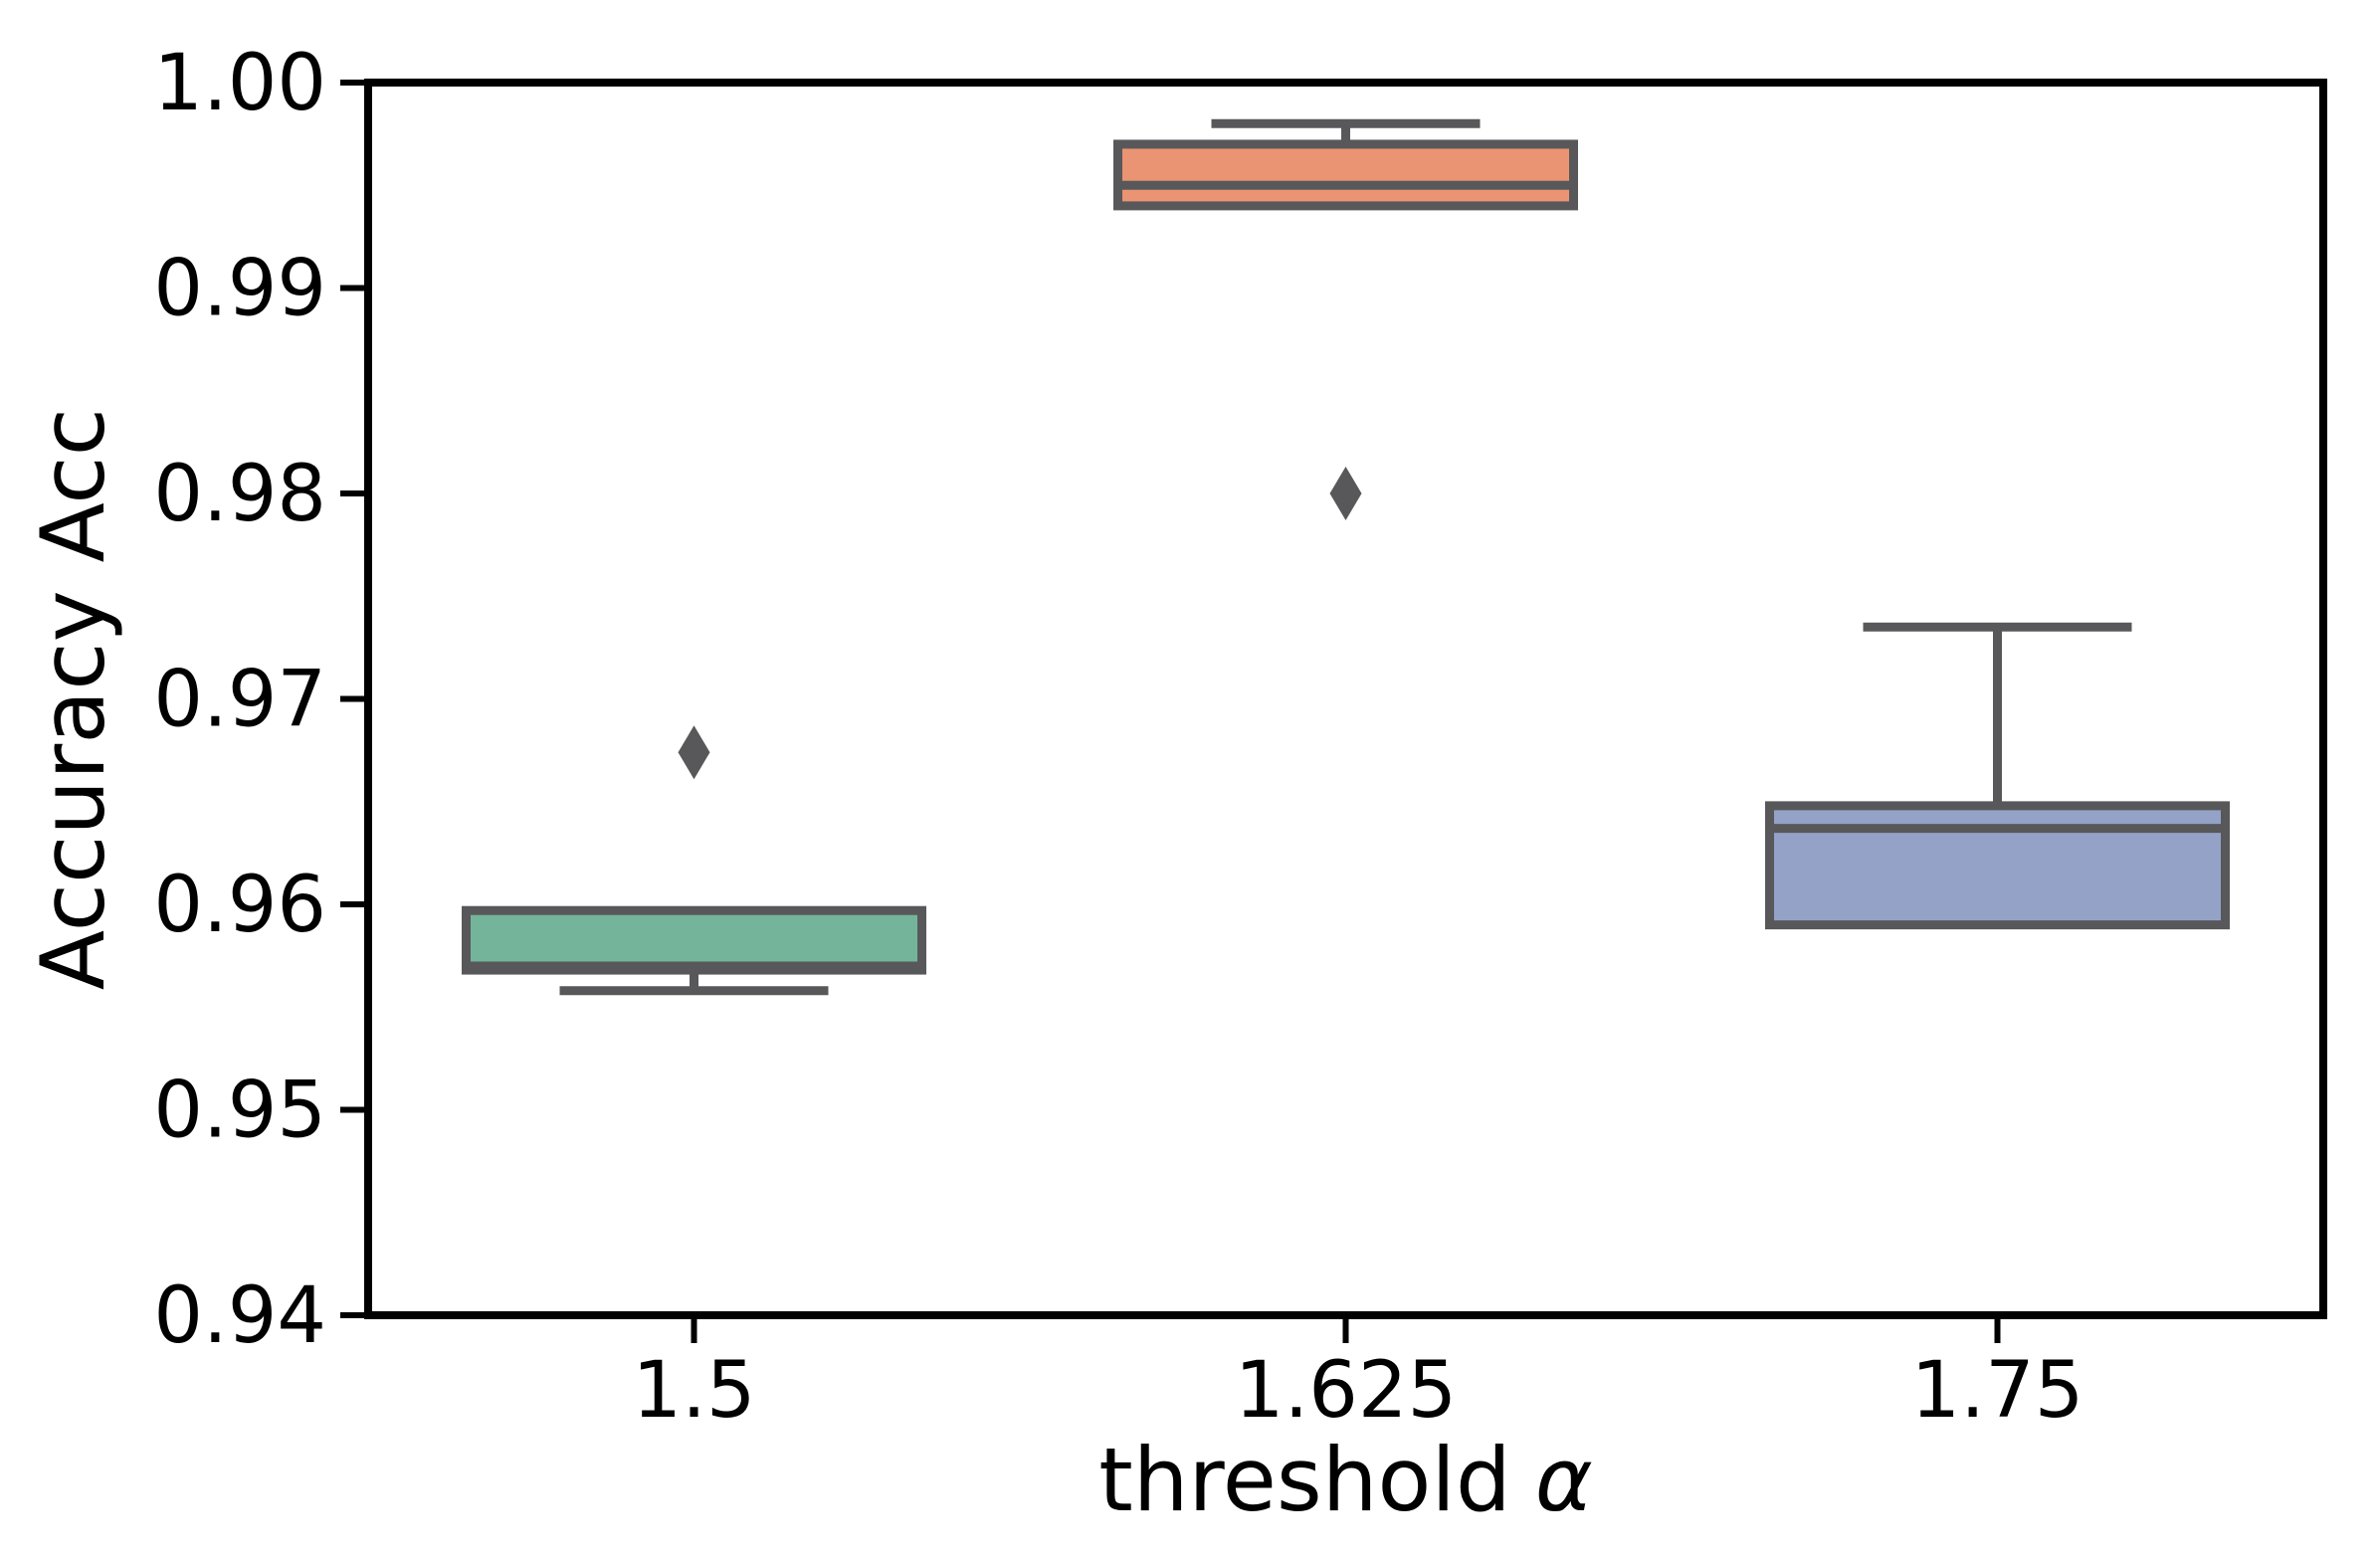 This screenshot has height=1558, width=2380. I want to click on y-tick-label-0.94: 0.94, so click(239, 1316).